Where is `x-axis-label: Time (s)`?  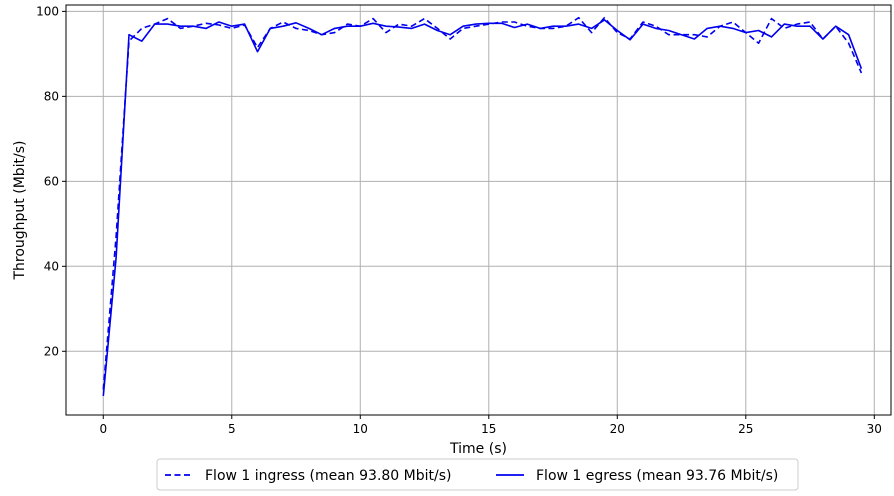
x-axis-label: Time (s) is located at coordinates (478, 449).